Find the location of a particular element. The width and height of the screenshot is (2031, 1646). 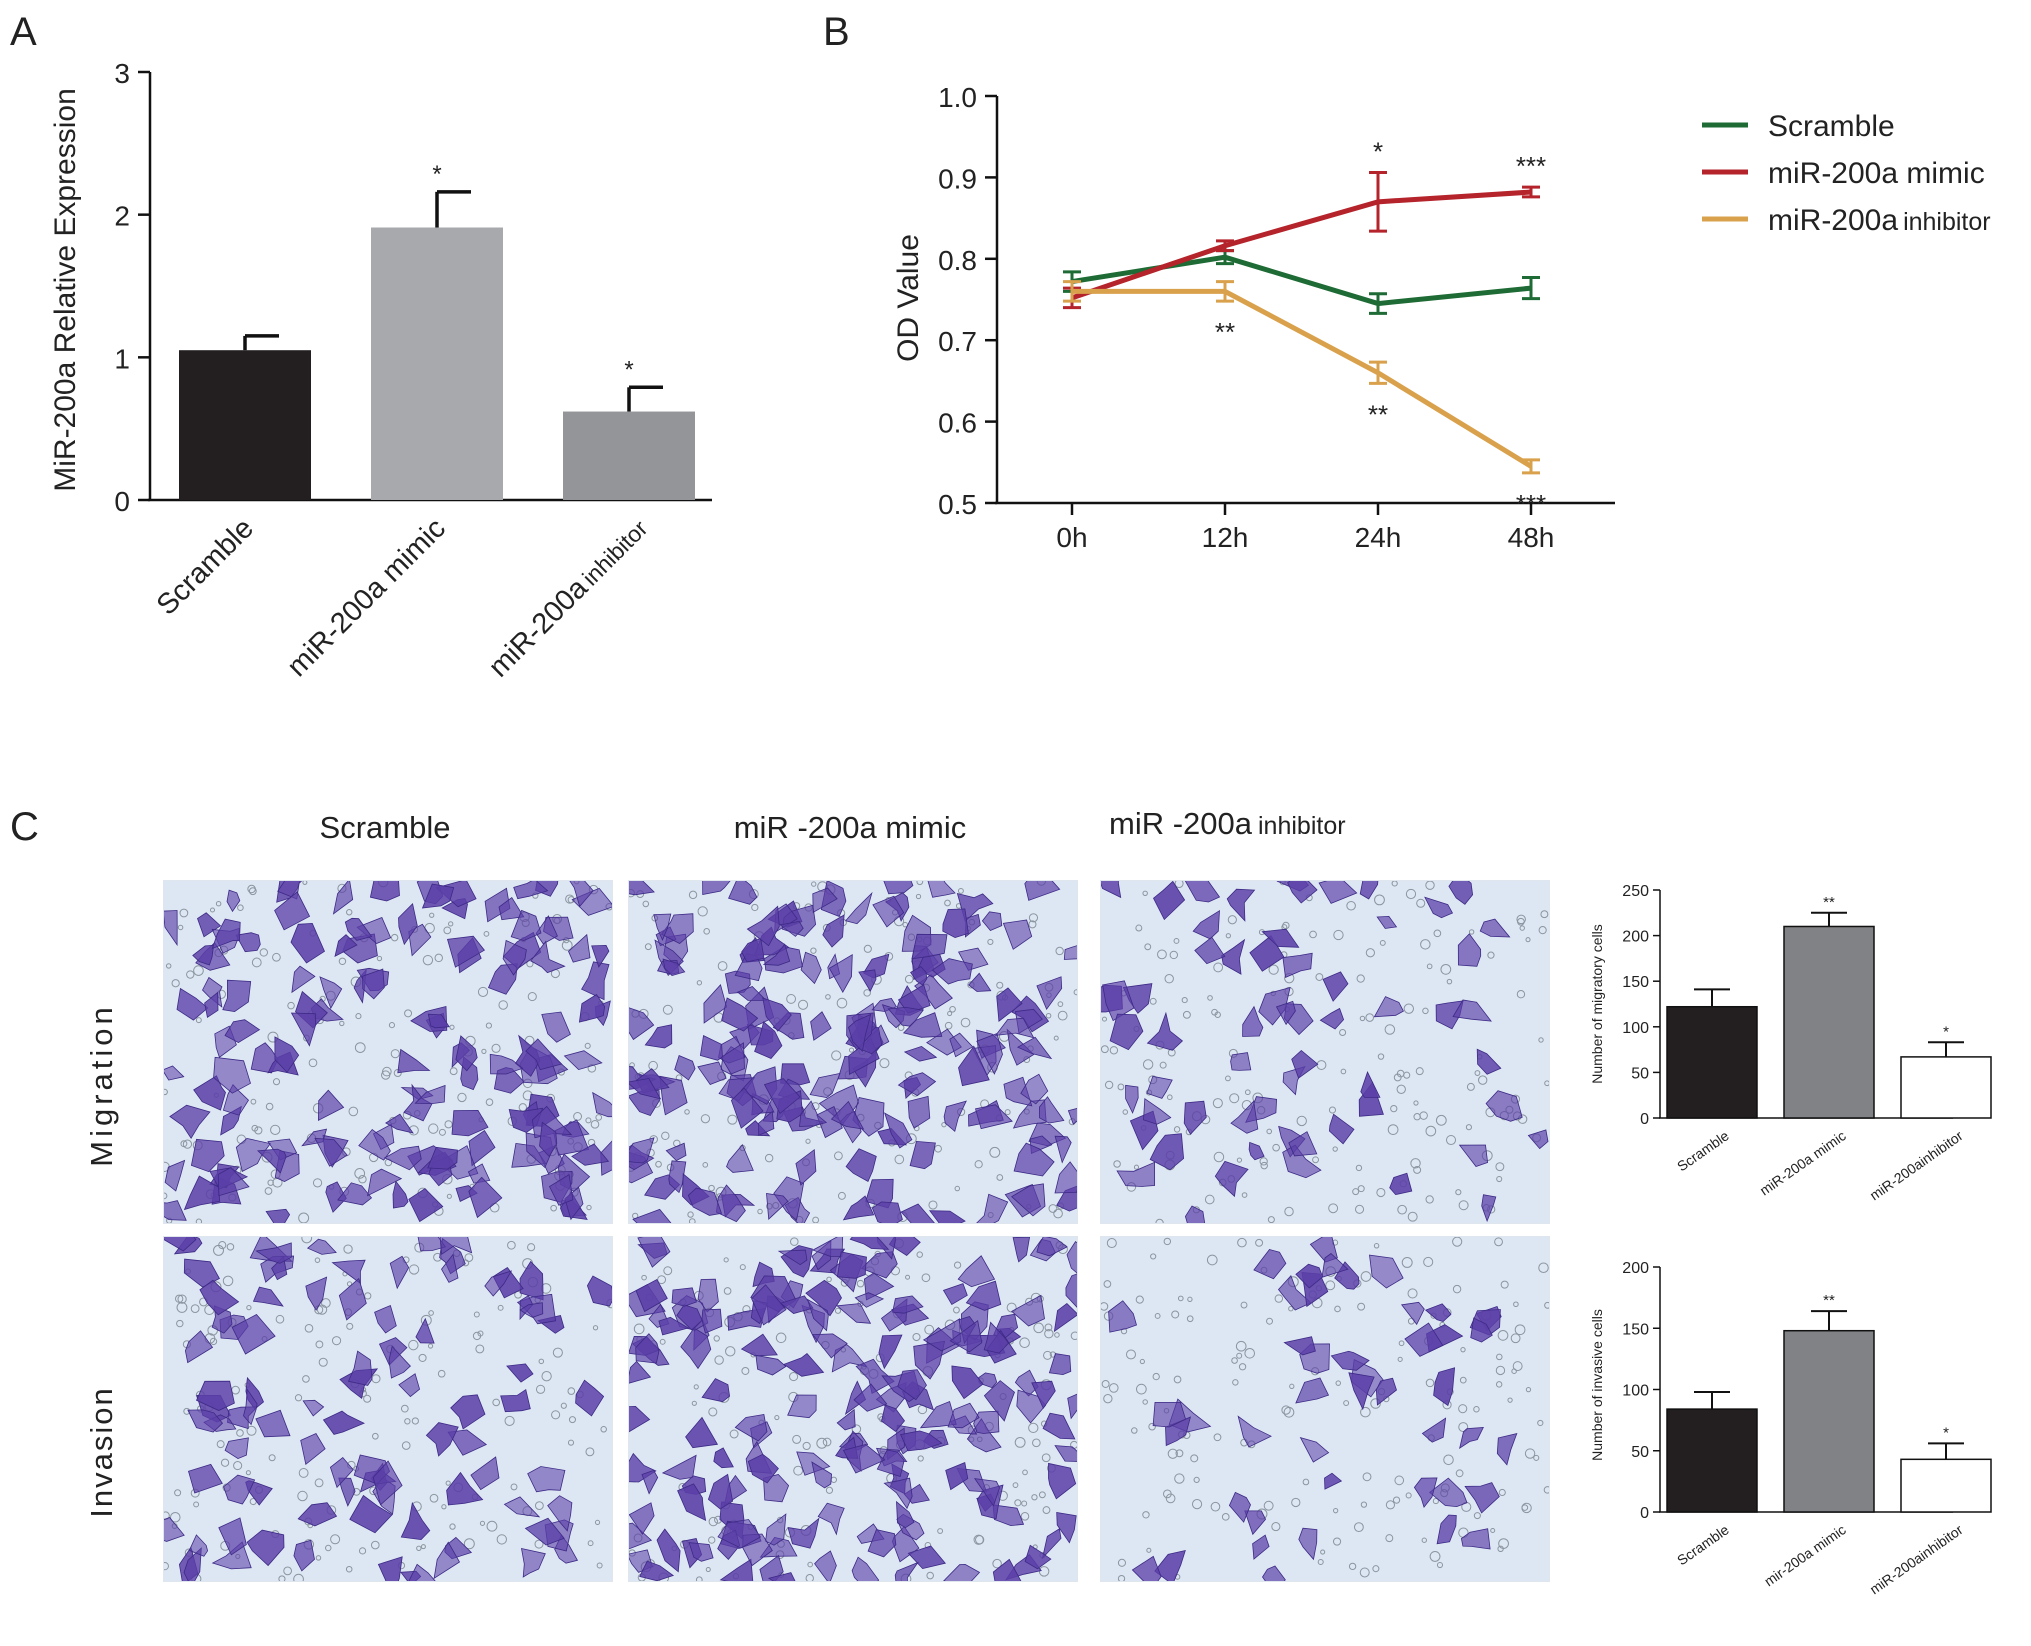

chart-a-ytick-label: 3 is located at coordinates (122, 73).